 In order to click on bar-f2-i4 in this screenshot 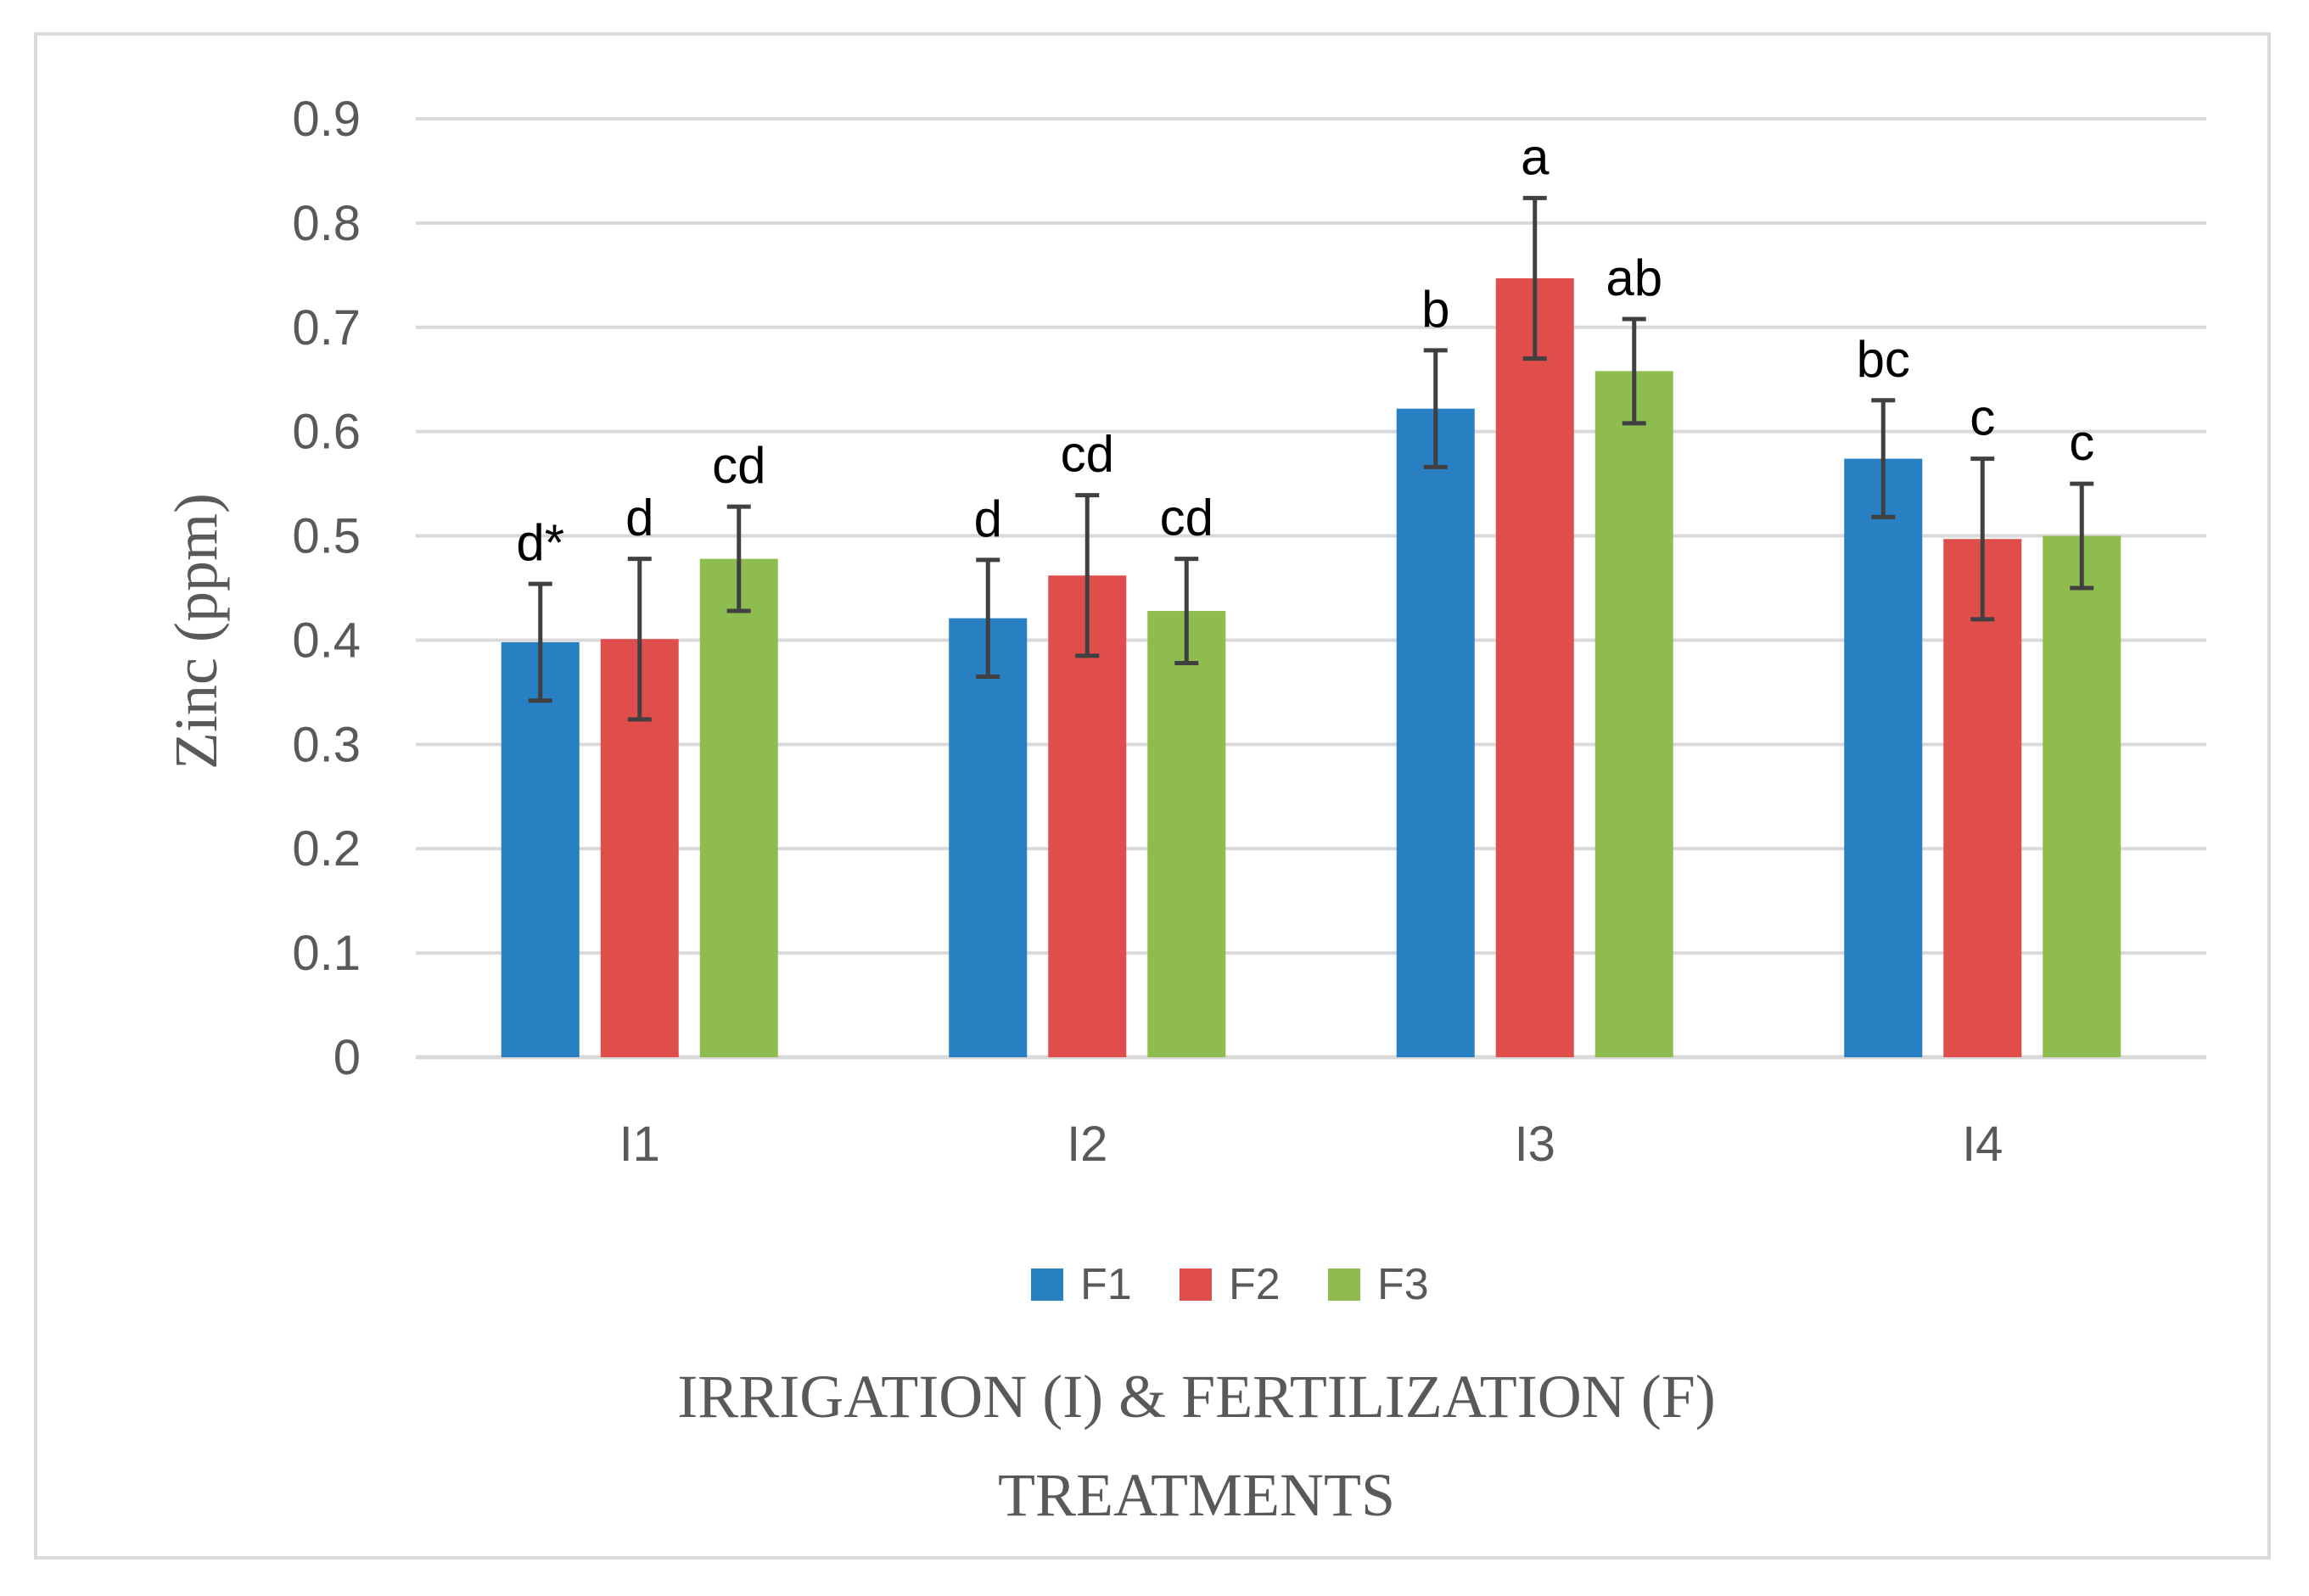, I will do `click(1982, 798)`.